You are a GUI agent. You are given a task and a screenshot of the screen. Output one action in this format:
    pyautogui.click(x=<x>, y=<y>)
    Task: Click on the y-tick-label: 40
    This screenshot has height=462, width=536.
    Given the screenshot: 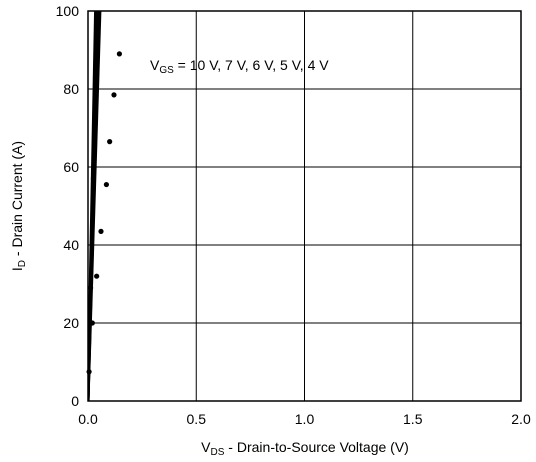 What is the action you would take?
    pyautogui.click(x=71, y=245)
    